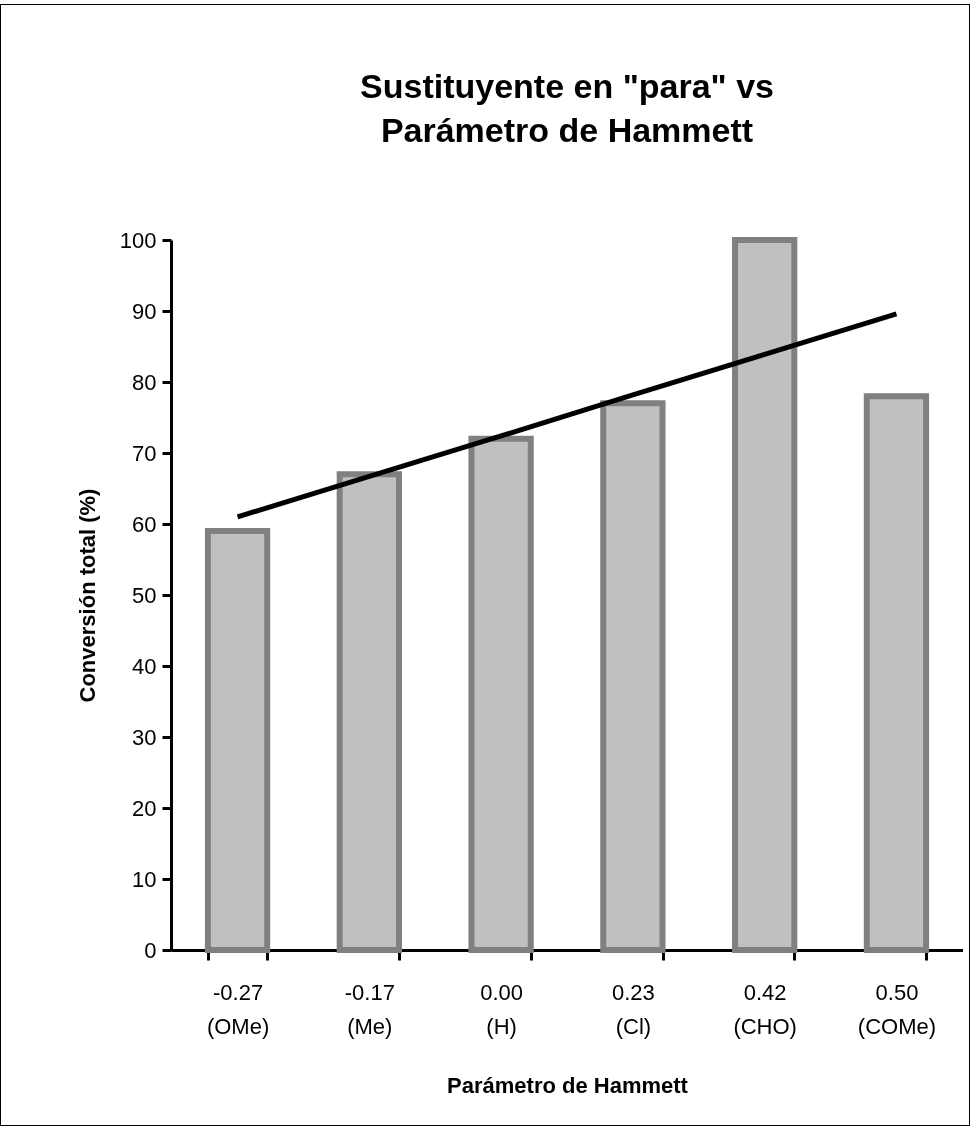  What do you see at coordinates (144, 311) in the screenshot?
I see `y-tick-label: 90` at bounding box center [144, 311].